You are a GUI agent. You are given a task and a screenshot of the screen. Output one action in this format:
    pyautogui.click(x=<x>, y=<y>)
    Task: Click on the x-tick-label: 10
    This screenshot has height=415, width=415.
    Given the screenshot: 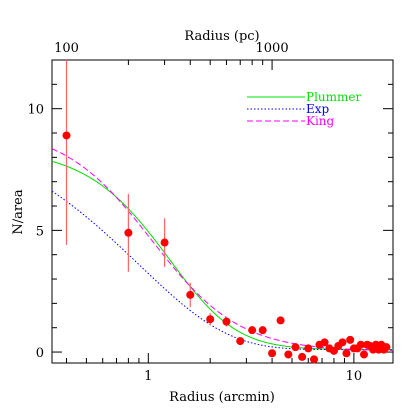 What is the action you would take?
    pyautogui.click(x=354, y=376)
    